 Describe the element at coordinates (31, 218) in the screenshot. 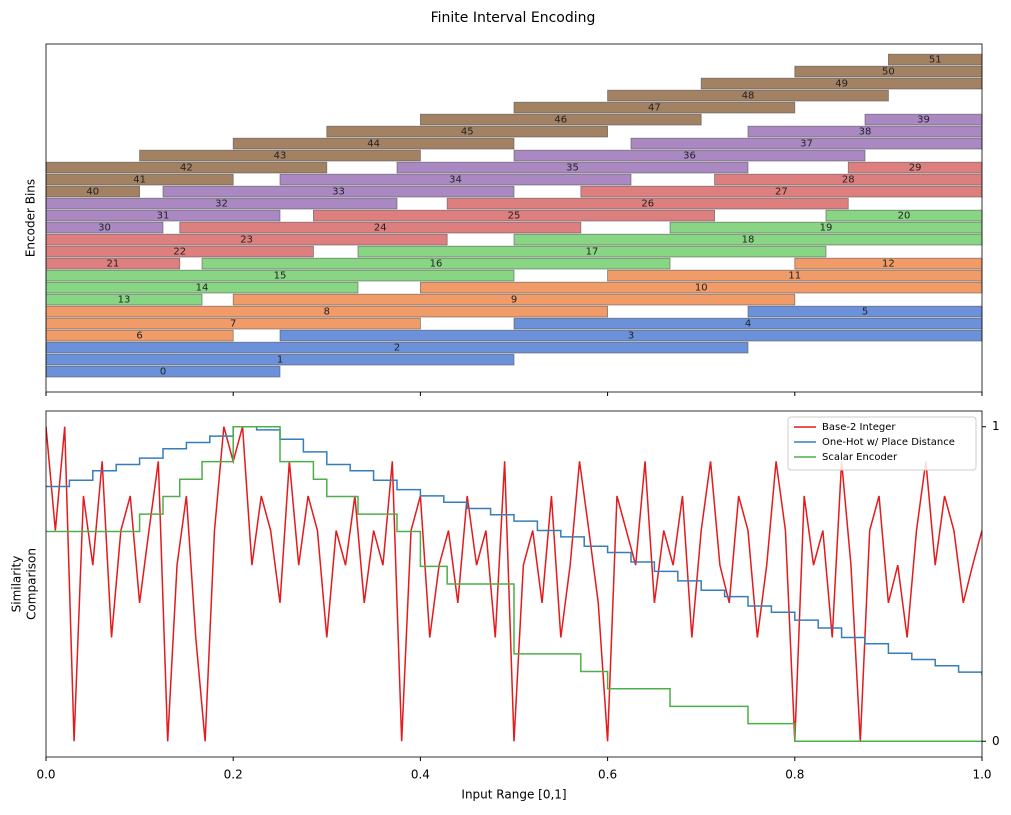

I see `y-axis-label: Encoder Bins` at that location.